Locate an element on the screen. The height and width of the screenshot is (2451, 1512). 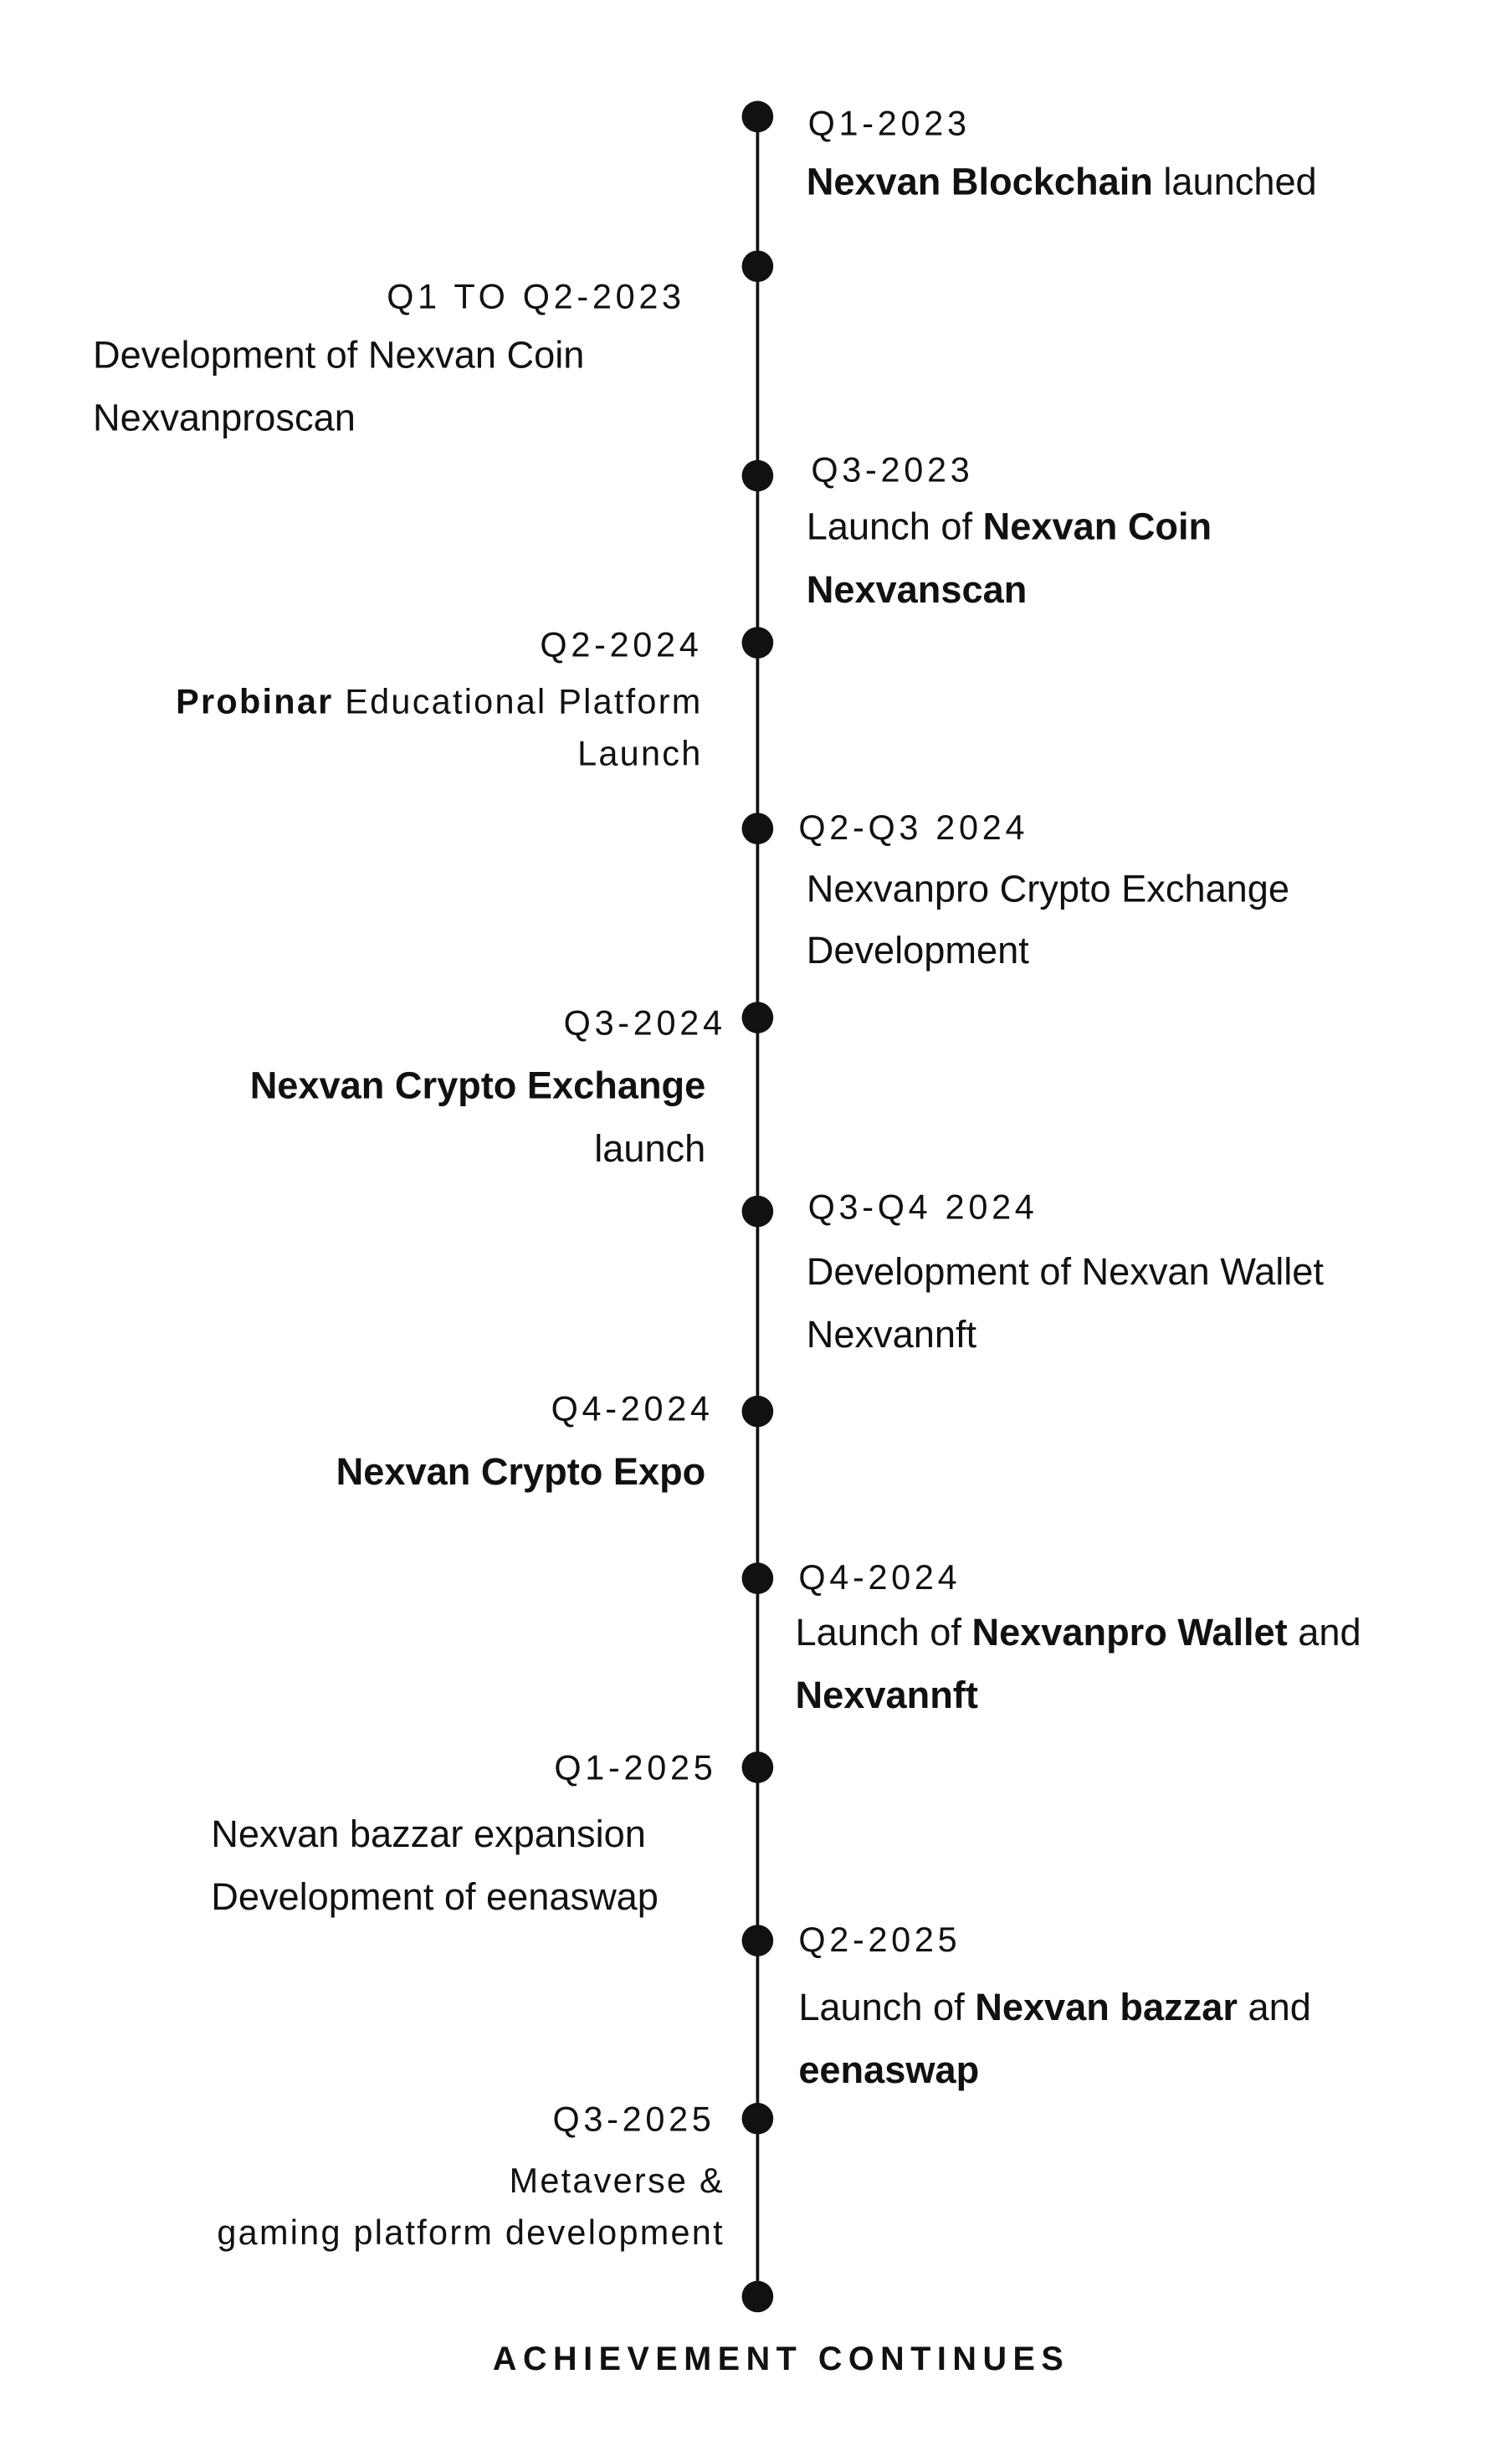
text-segment: Development of Nexvan Coin is located at coordinates (338, 354).